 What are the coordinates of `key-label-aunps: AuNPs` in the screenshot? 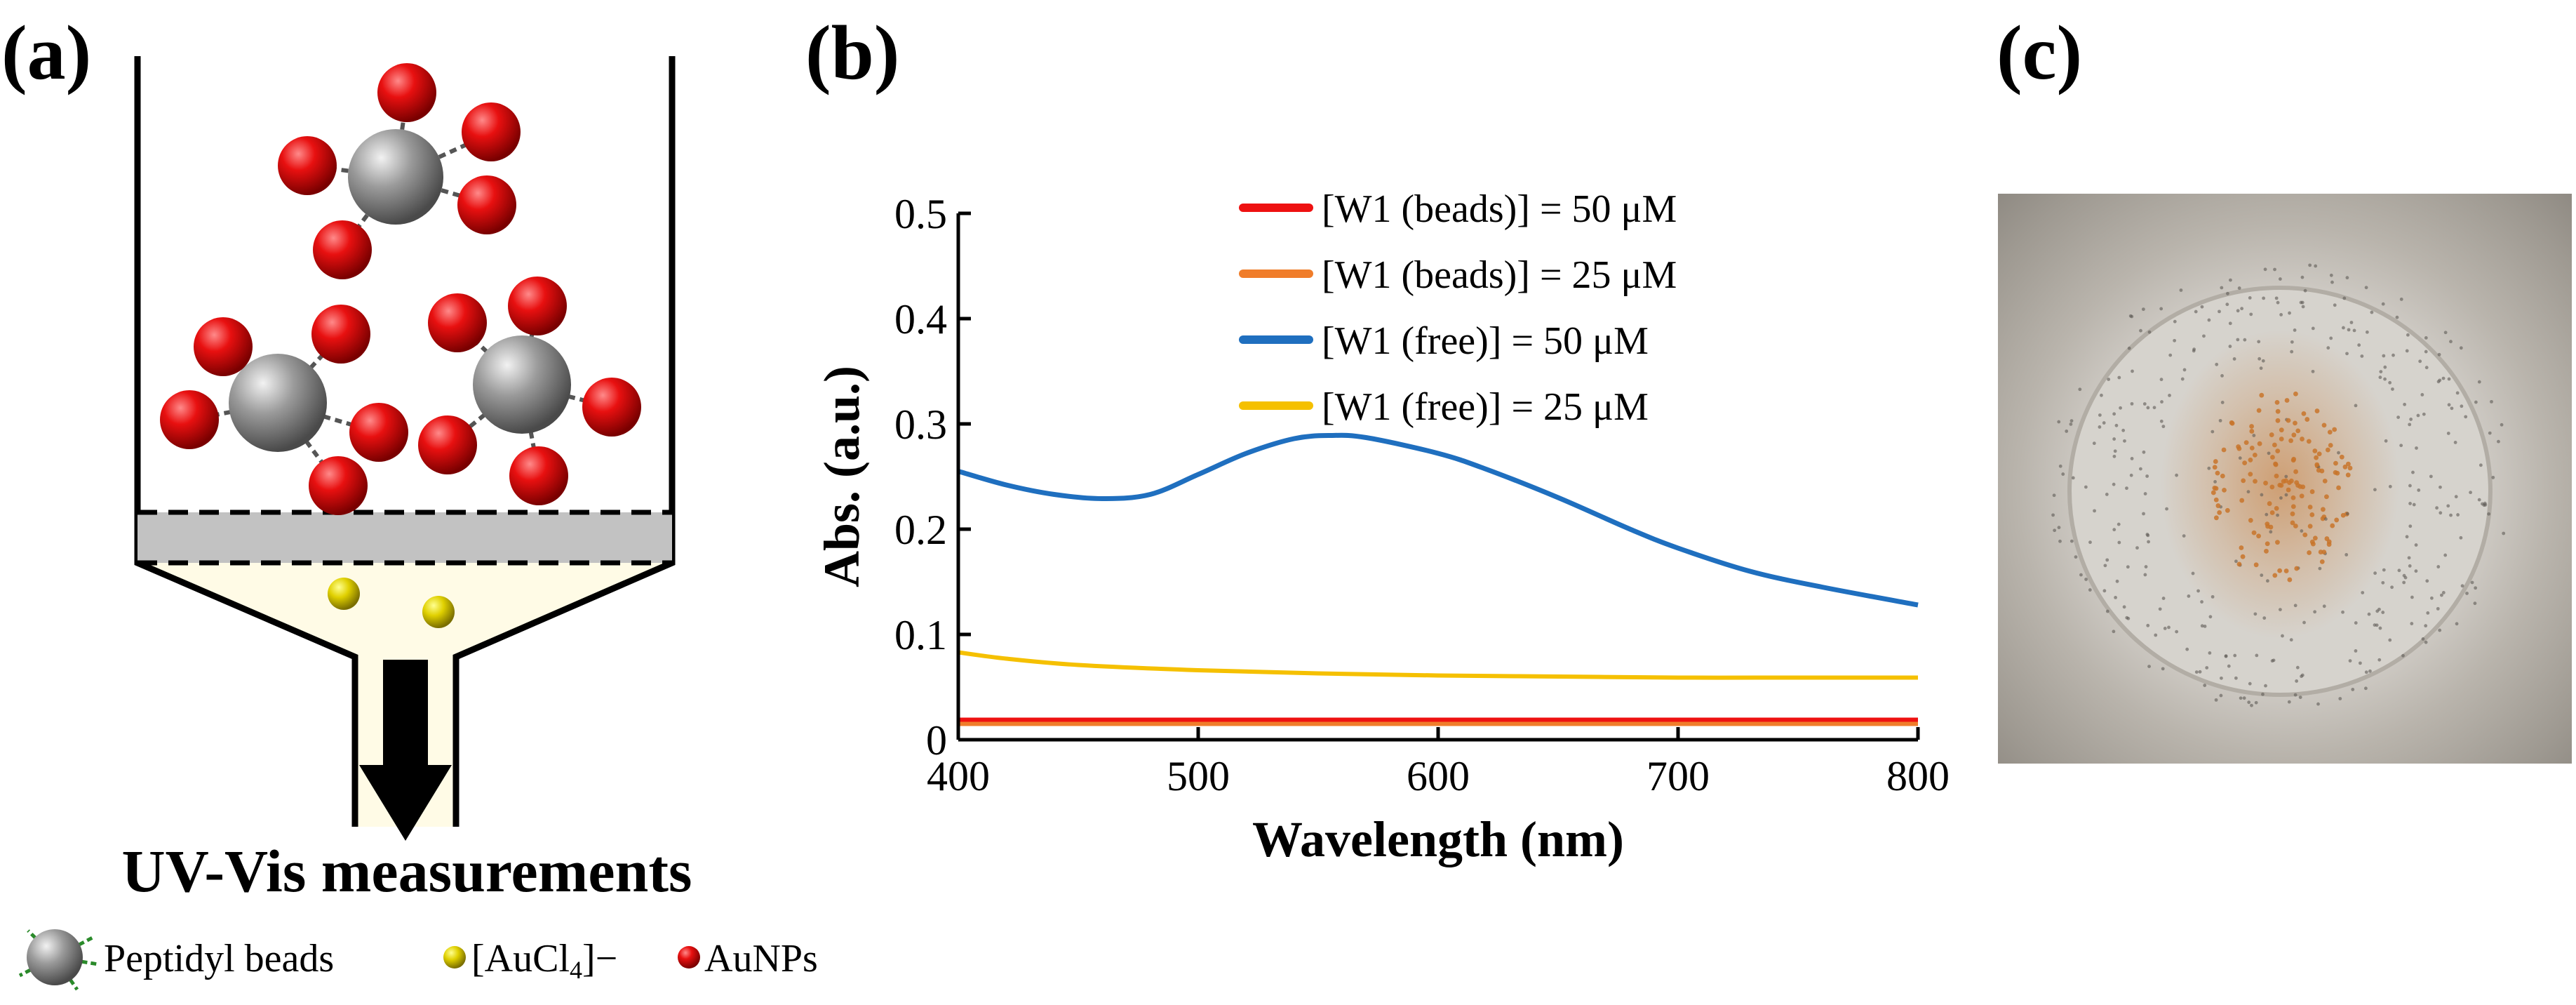 It's located at (761, 958).